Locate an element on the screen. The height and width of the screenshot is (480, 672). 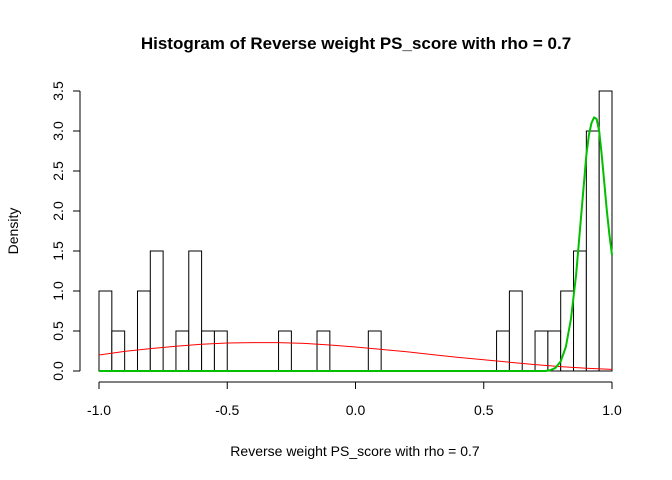
y-tick-label: 2.5 is located at coordinates (58, 171).